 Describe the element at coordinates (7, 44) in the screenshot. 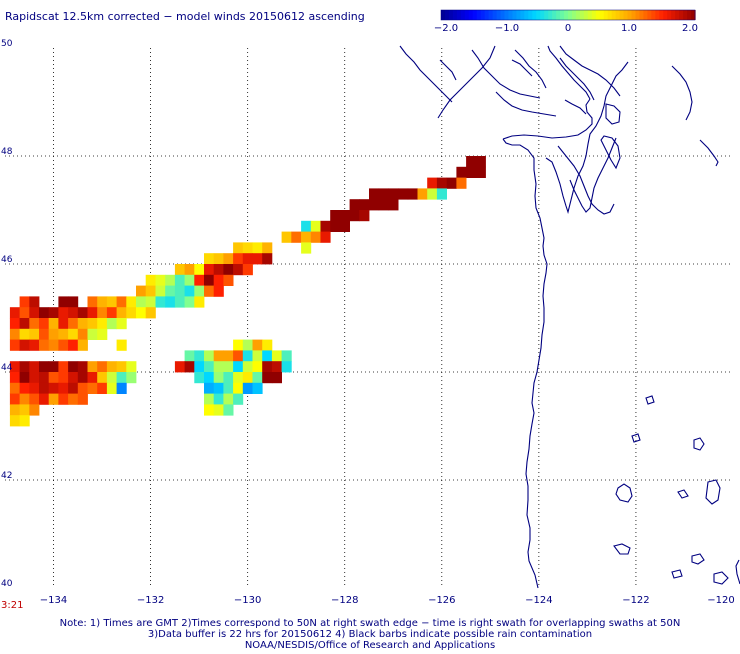

I see `y-tick-label: 50` at that location.